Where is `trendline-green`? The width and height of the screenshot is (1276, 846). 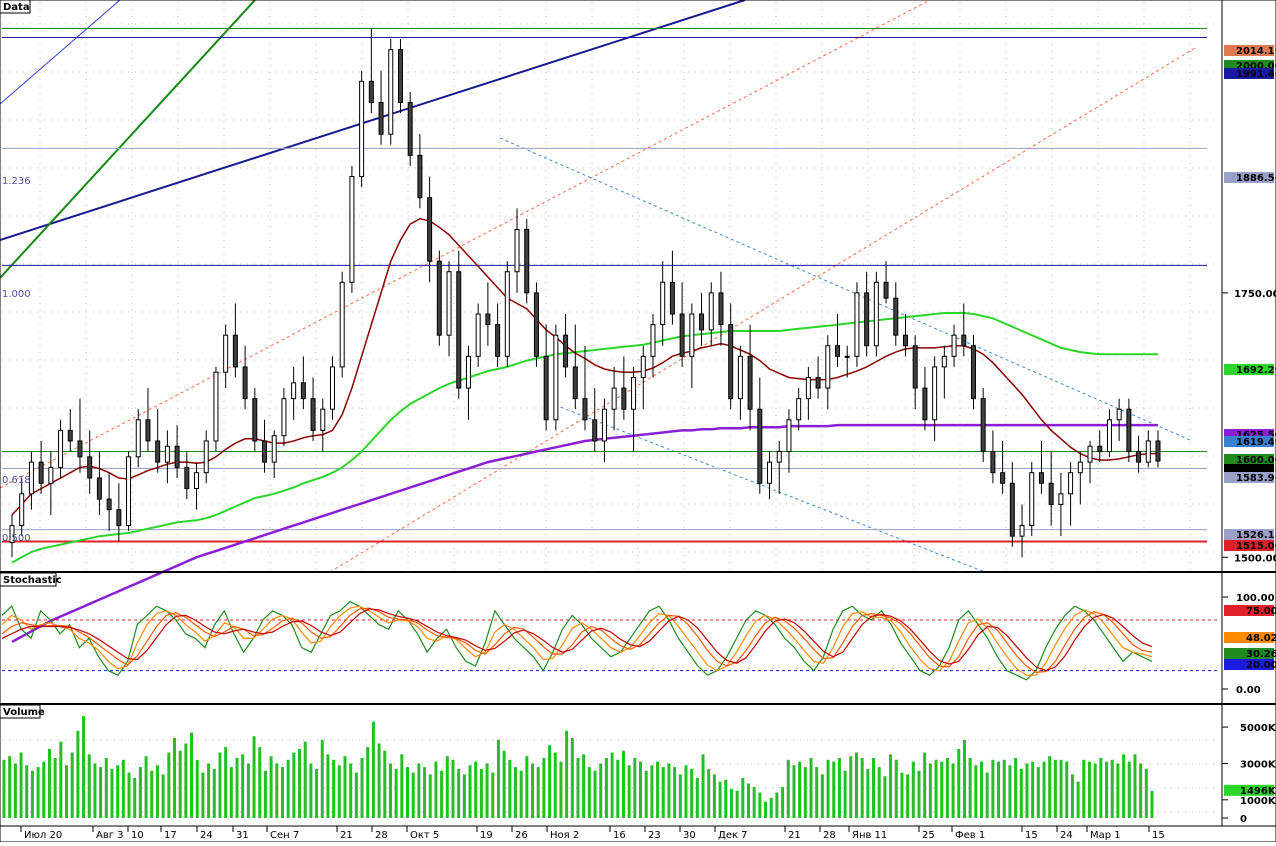
trendline-green is located at coordinates (128, 139).